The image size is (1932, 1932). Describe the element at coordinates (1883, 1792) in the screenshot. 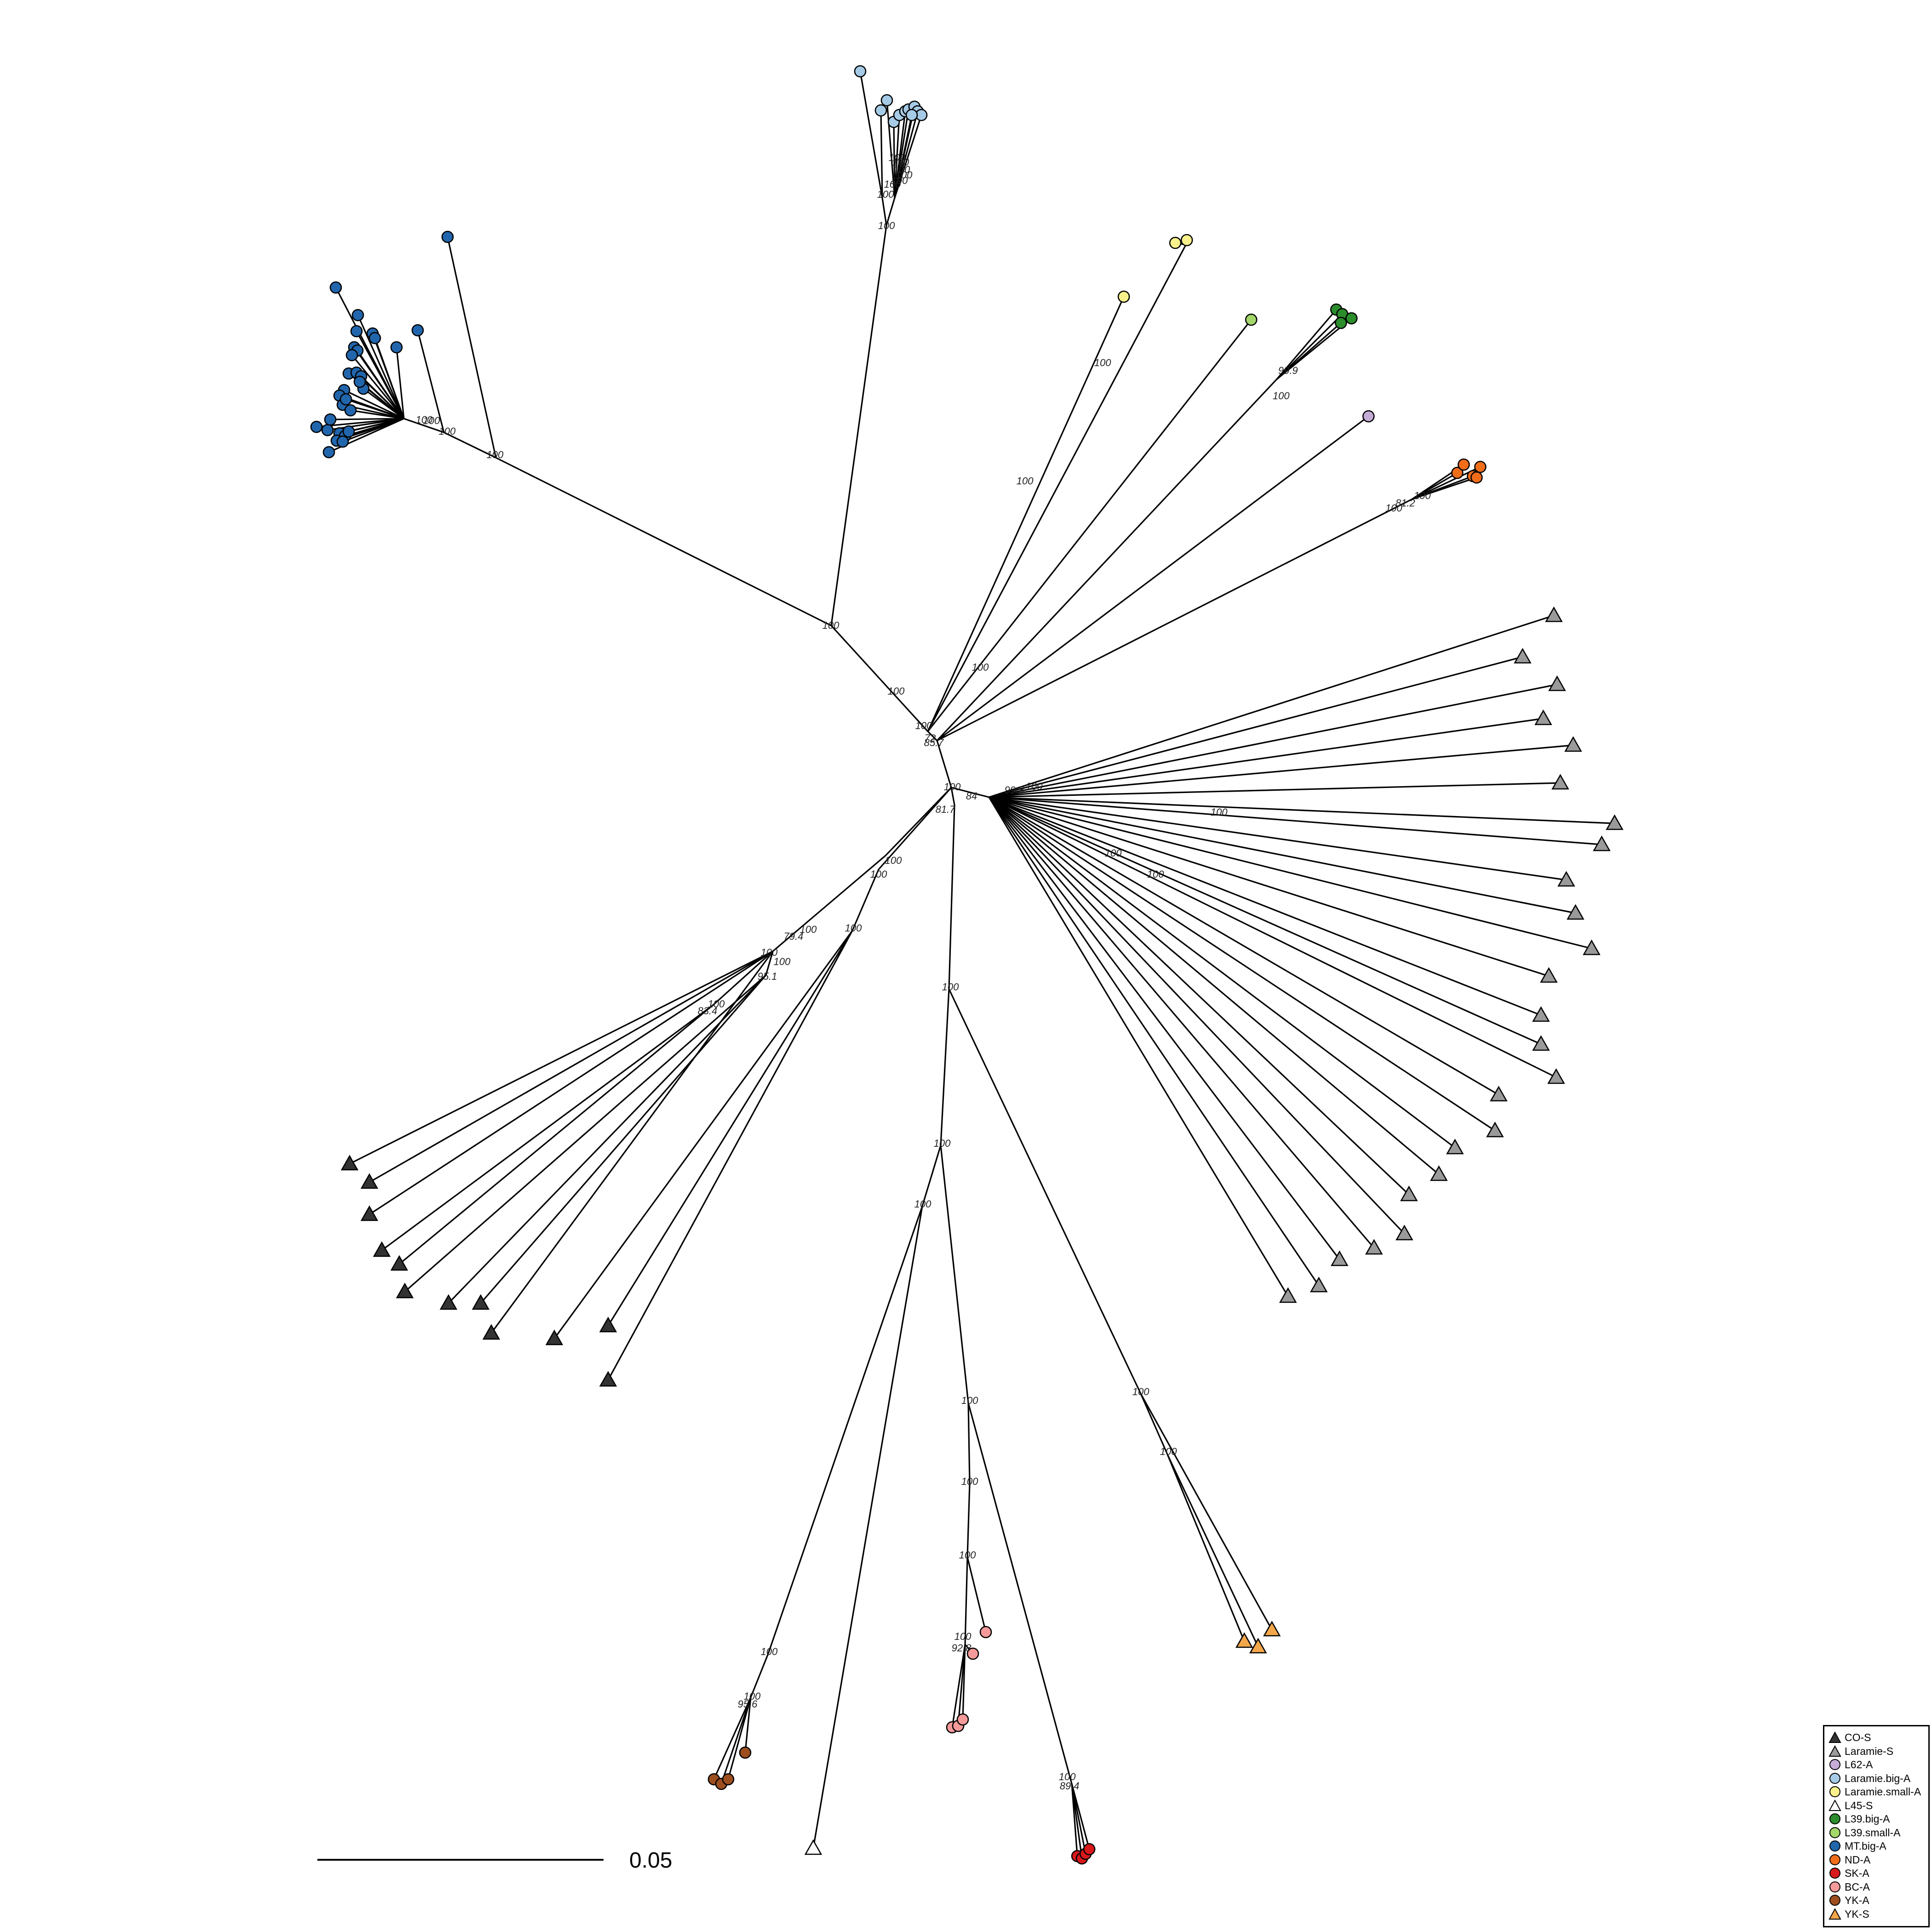

I see `legend-label: Laramie.small-A` at that location.